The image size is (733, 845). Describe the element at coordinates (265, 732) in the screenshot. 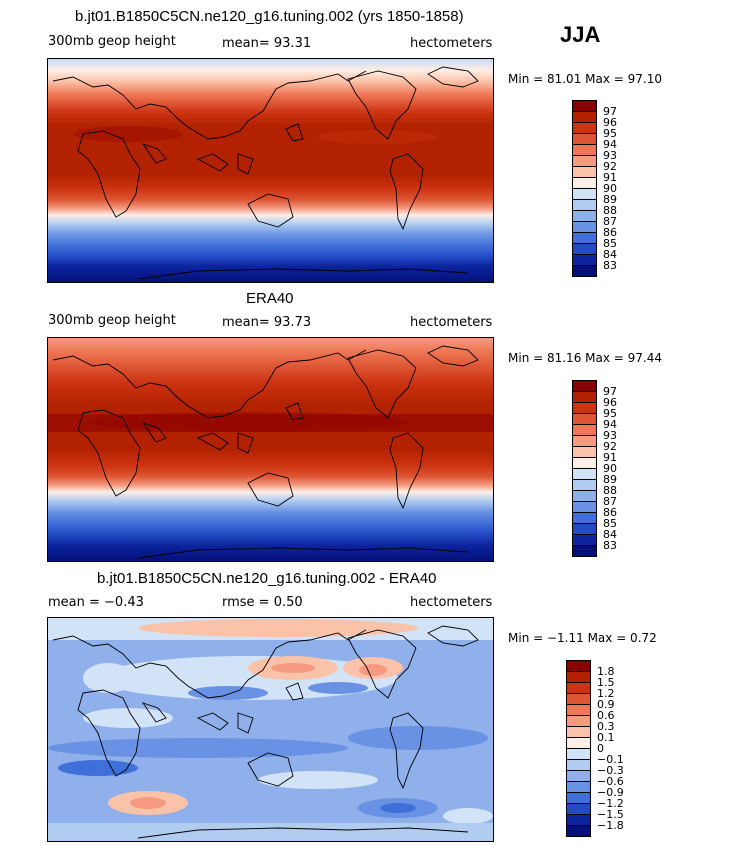

I see `panel3-coastlines` at that location.